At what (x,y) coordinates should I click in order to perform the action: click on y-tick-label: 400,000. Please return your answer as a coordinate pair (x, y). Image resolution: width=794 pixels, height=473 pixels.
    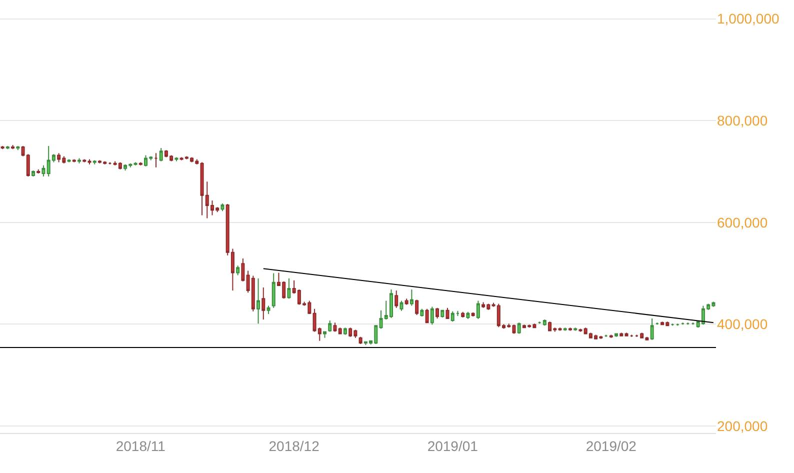
    Looking at the image, I should click on (742, 324).